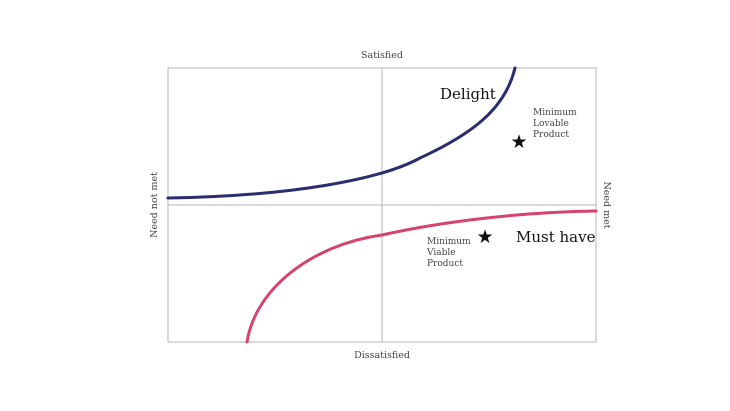 The width and height of the screenshot is (730, 411). What do you see at coordinates (445, 264) in the screenshot?
I see `mvp-label-line3: Product` at bounding box center [445, 264].